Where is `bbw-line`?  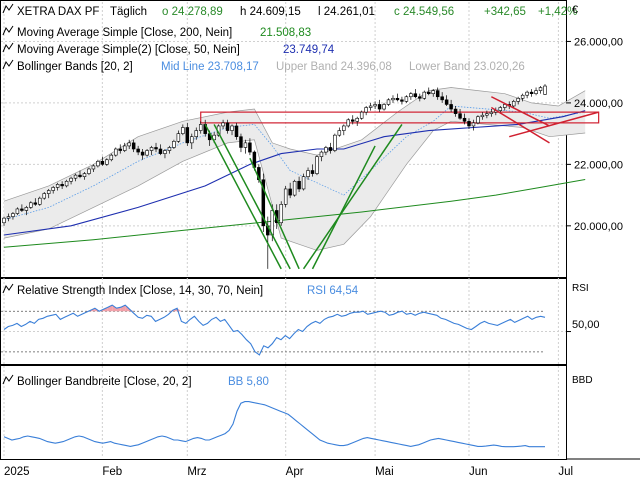 bbw-line is located at coordinates (274, 424).